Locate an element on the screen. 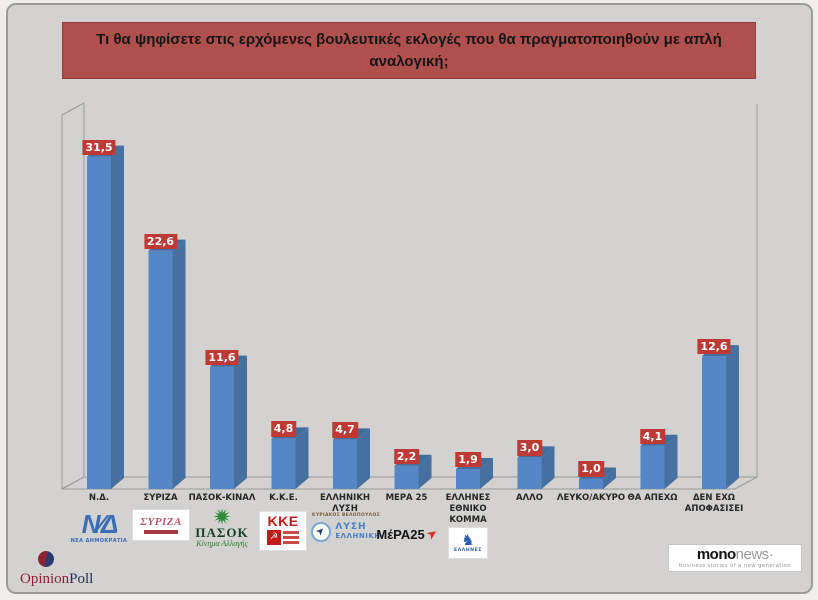  kke-caption-strips is located at coordinates (291, 537).